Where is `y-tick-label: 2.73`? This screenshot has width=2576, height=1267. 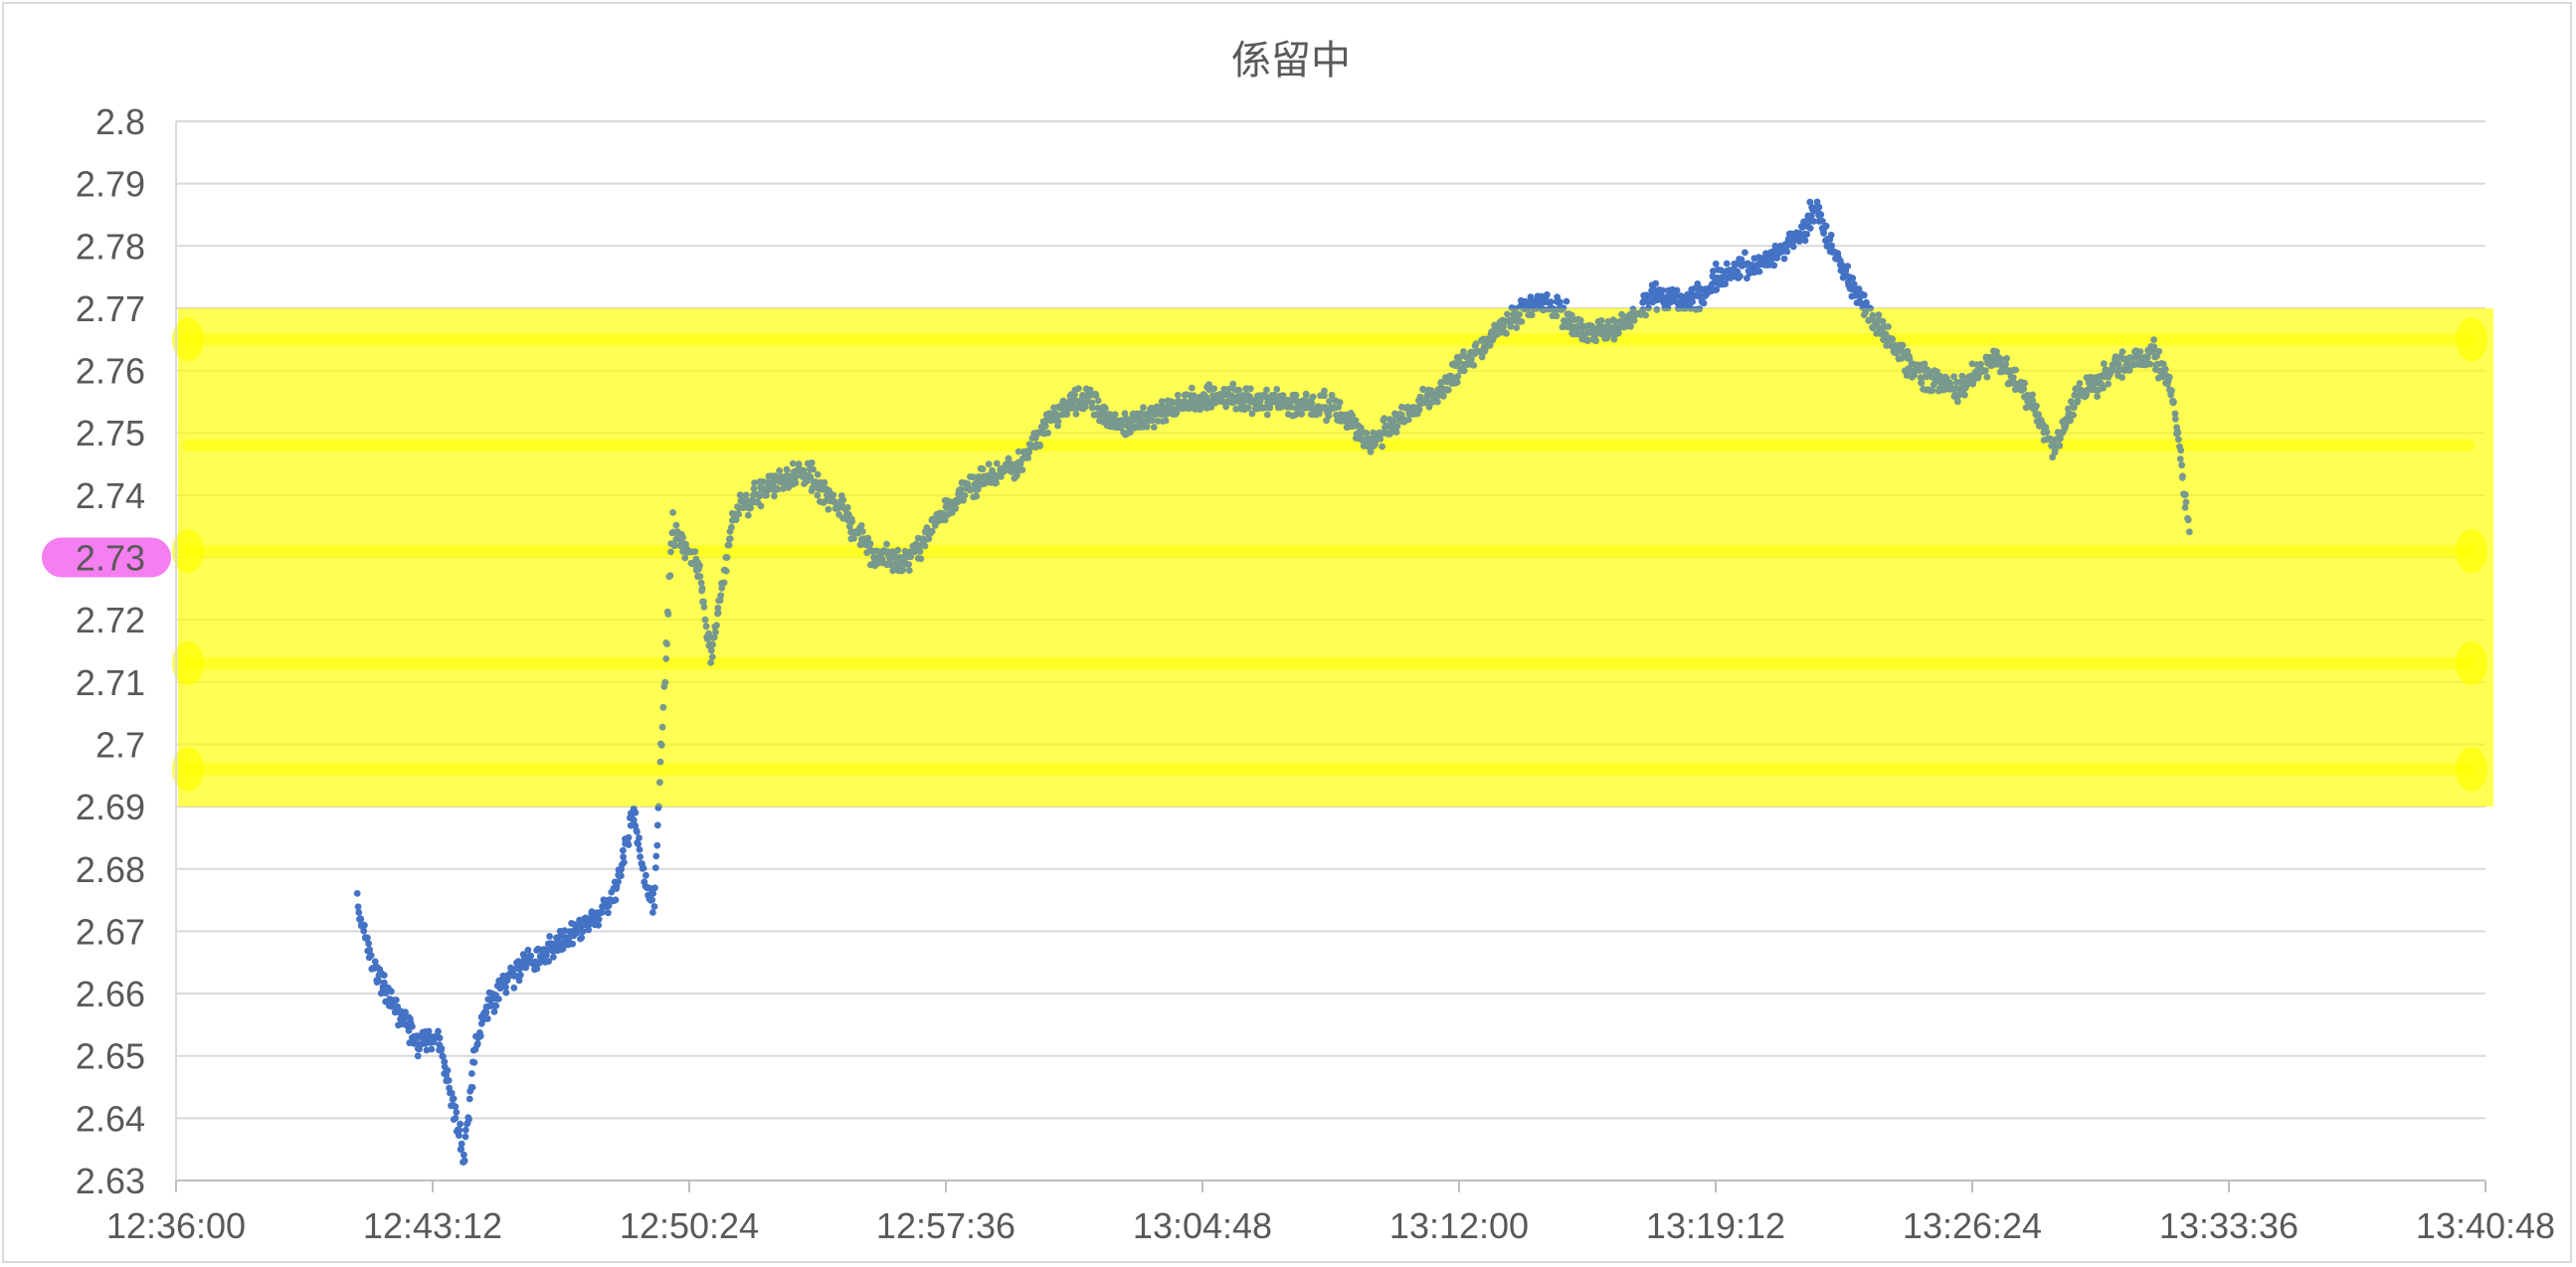 y-tick-label: 2.73 is located at coordinates (110, 558).